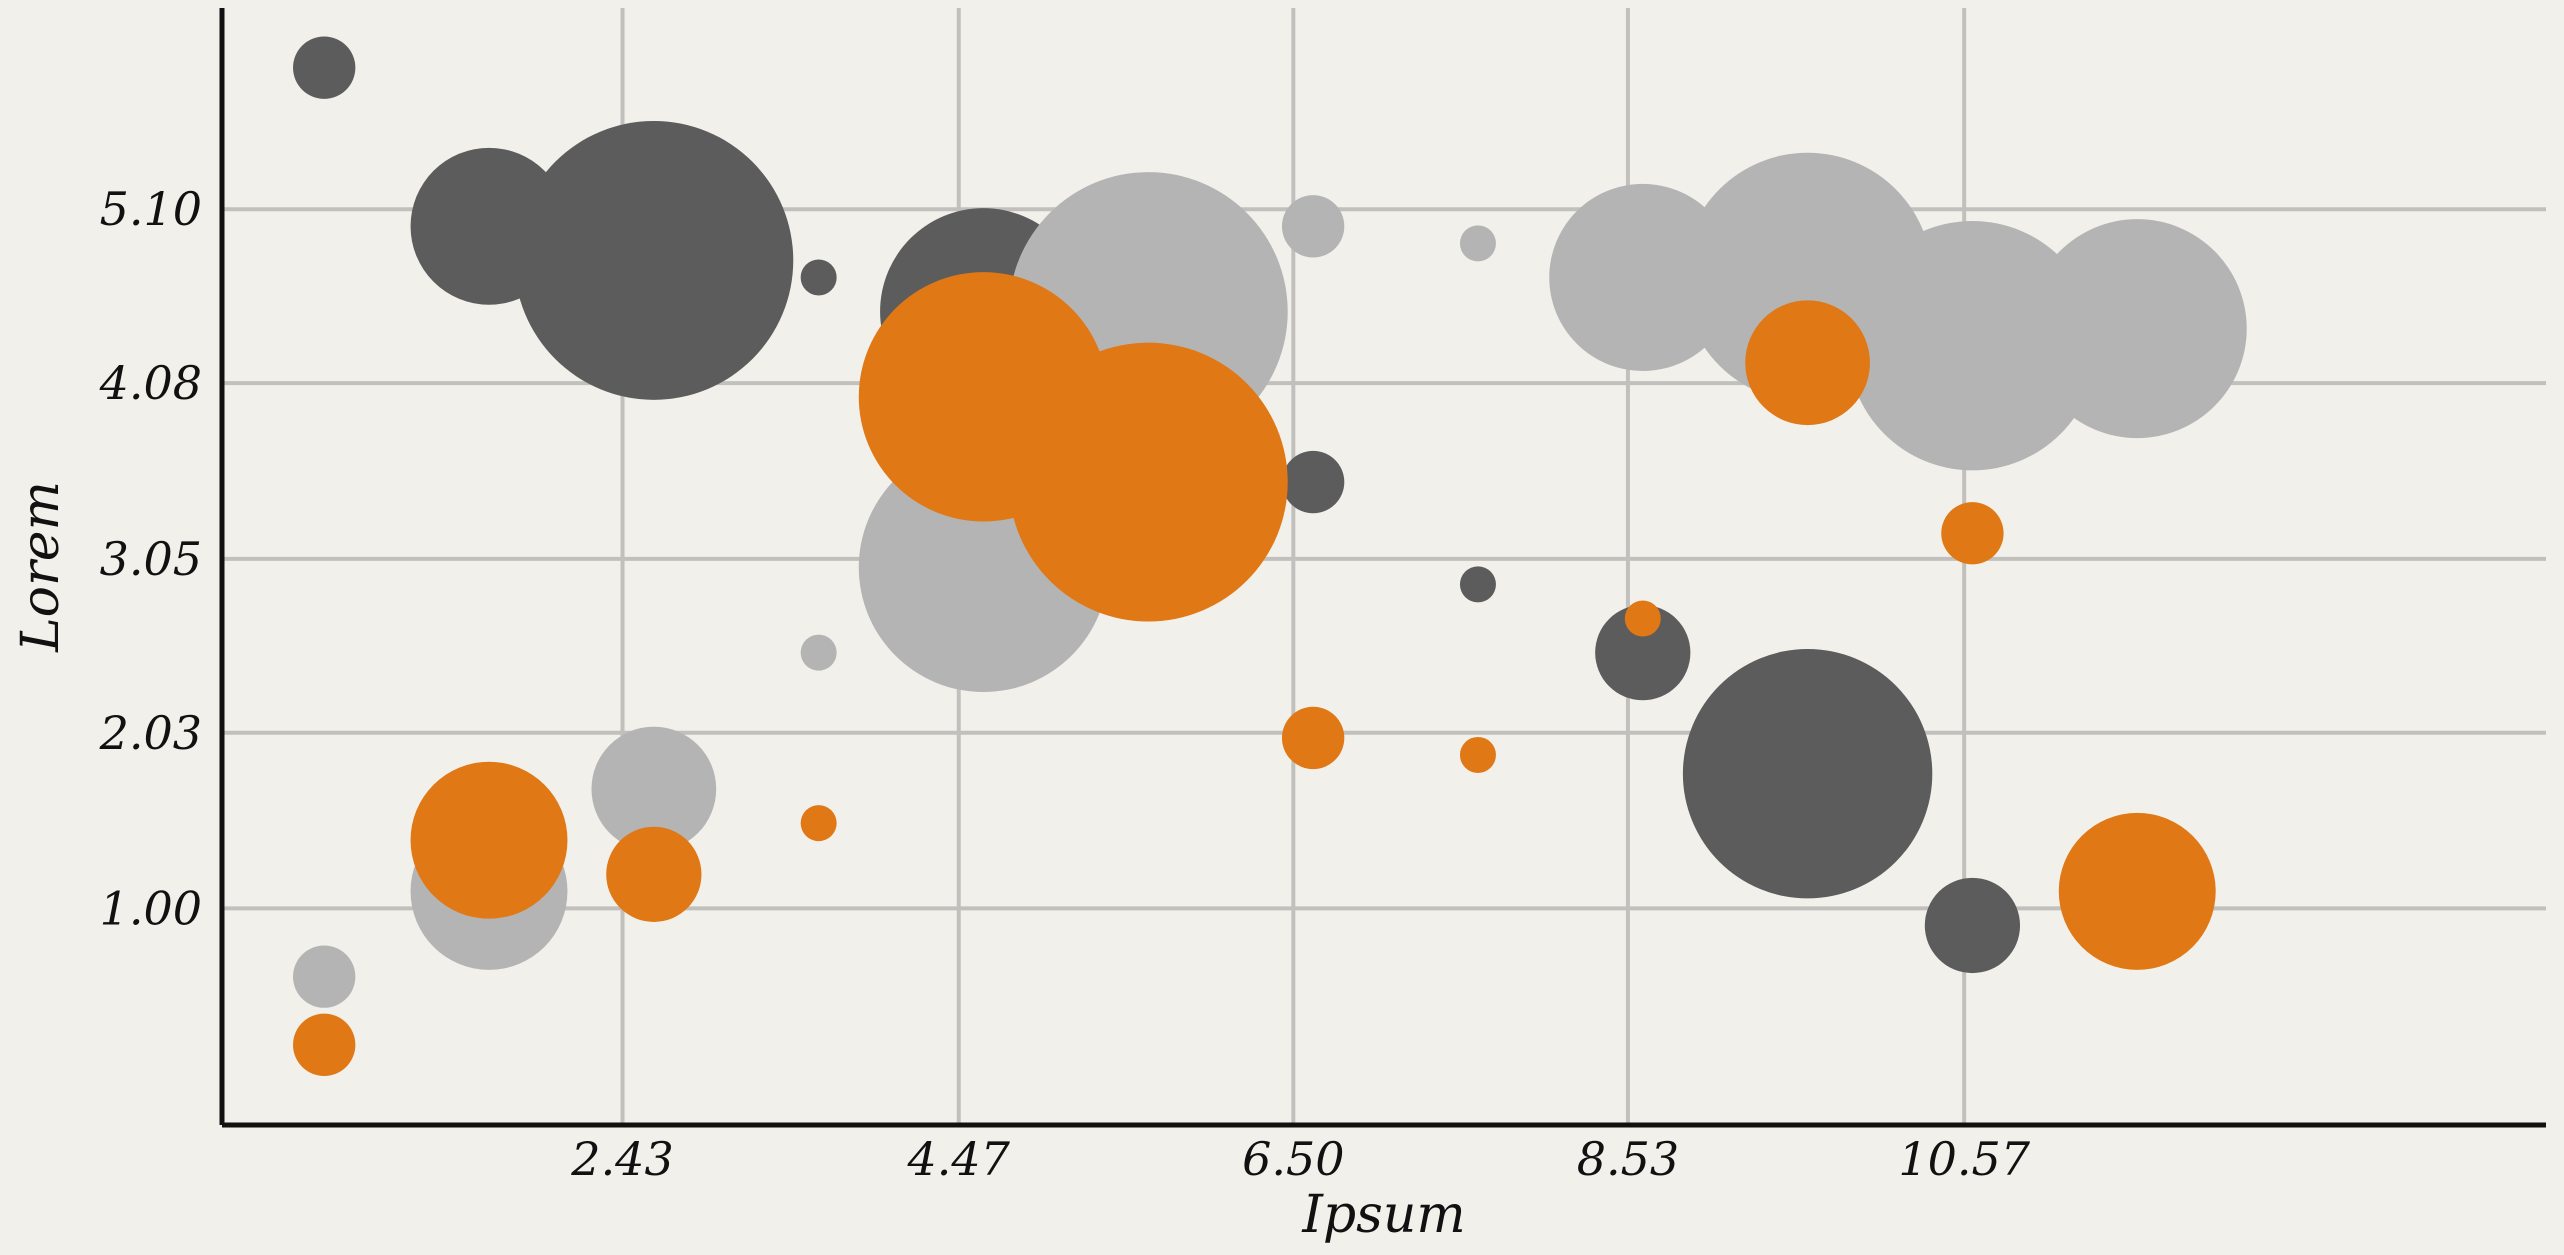  What do you see at coordinates (1643, 652) in the screenshot?
I see `bubble-s0-p8` at bounding box center [1643, 652].